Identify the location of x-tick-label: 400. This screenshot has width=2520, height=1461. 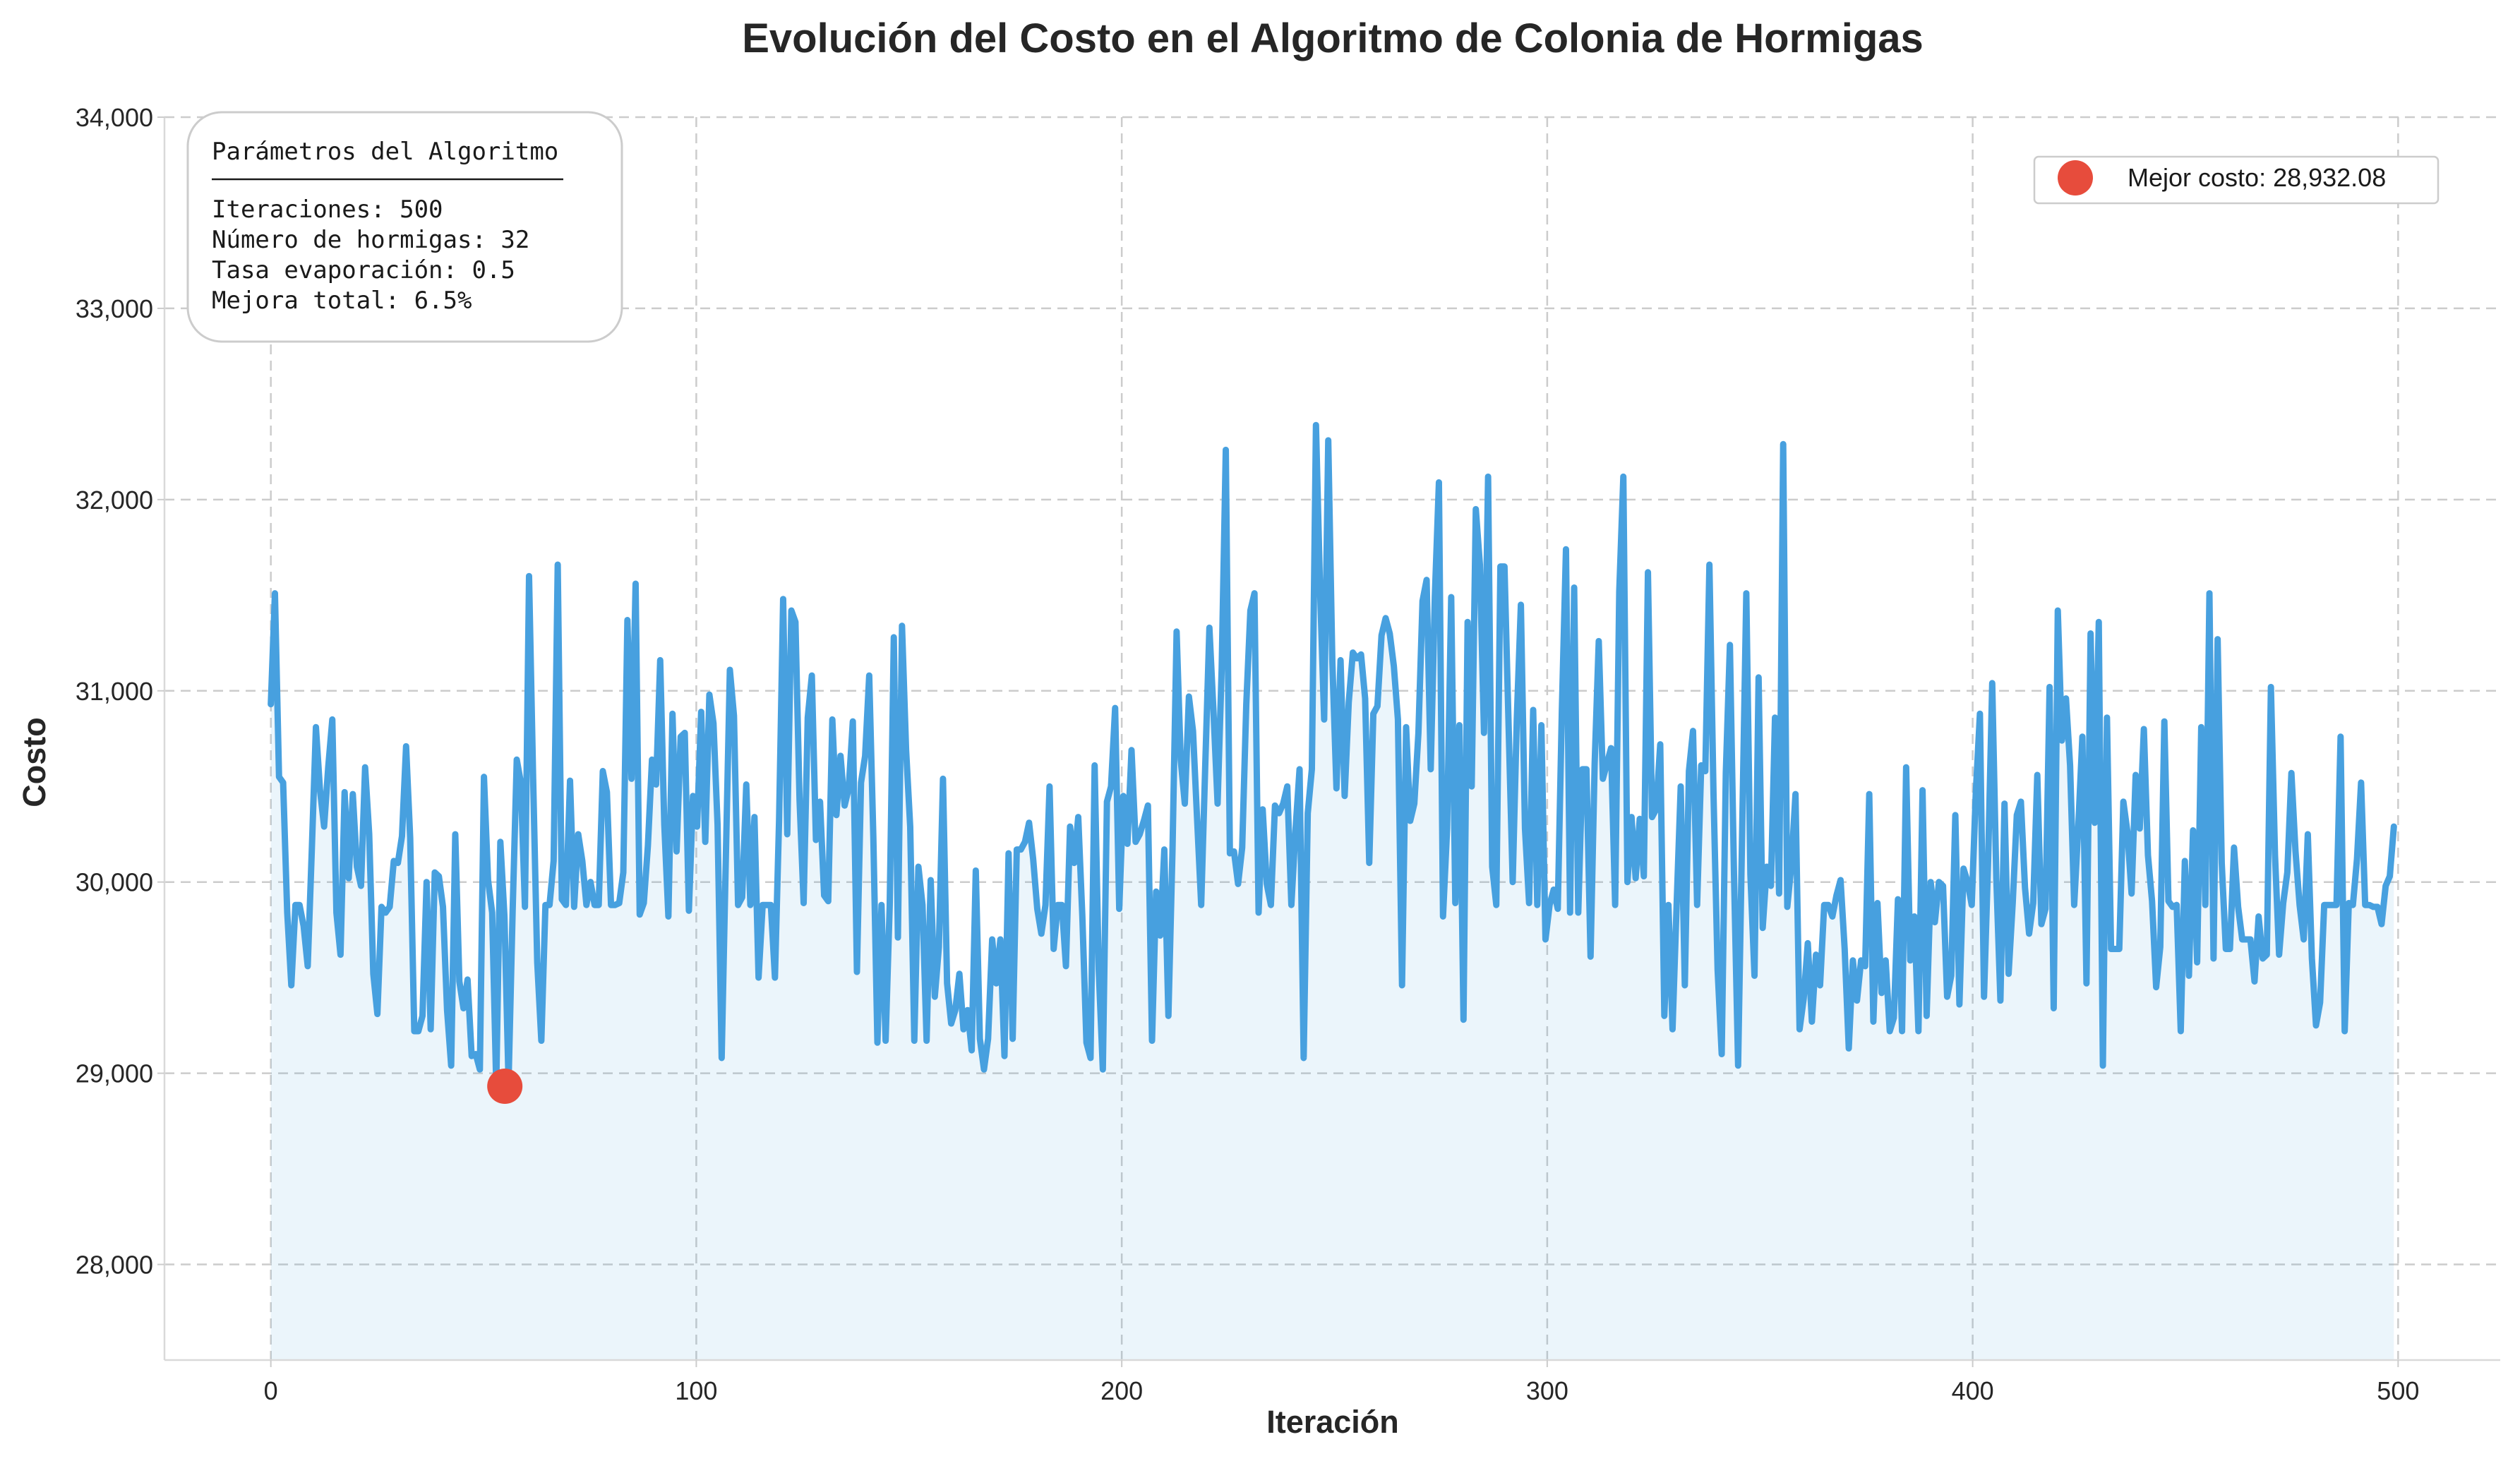
(1973, 1390).